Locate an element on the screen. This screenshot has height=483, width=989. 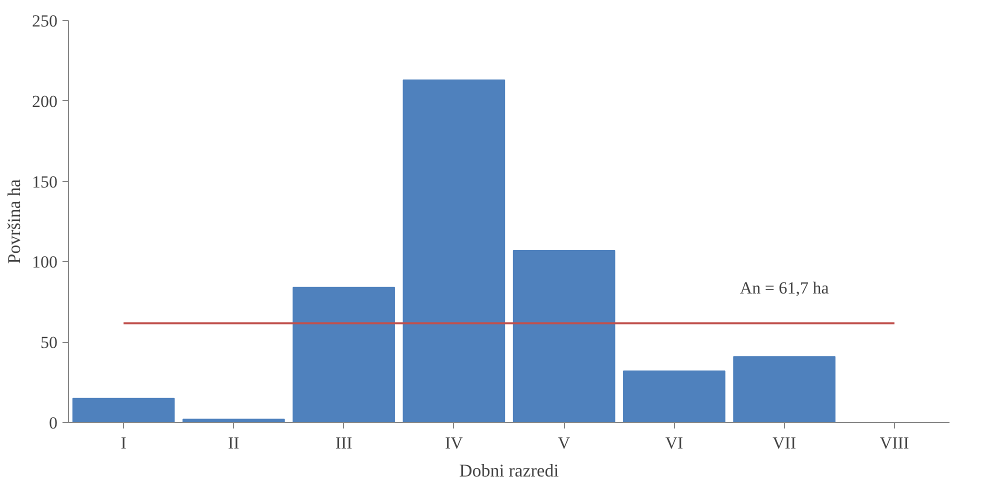
x-tick-label: IV is located at coordinates (454, 443).